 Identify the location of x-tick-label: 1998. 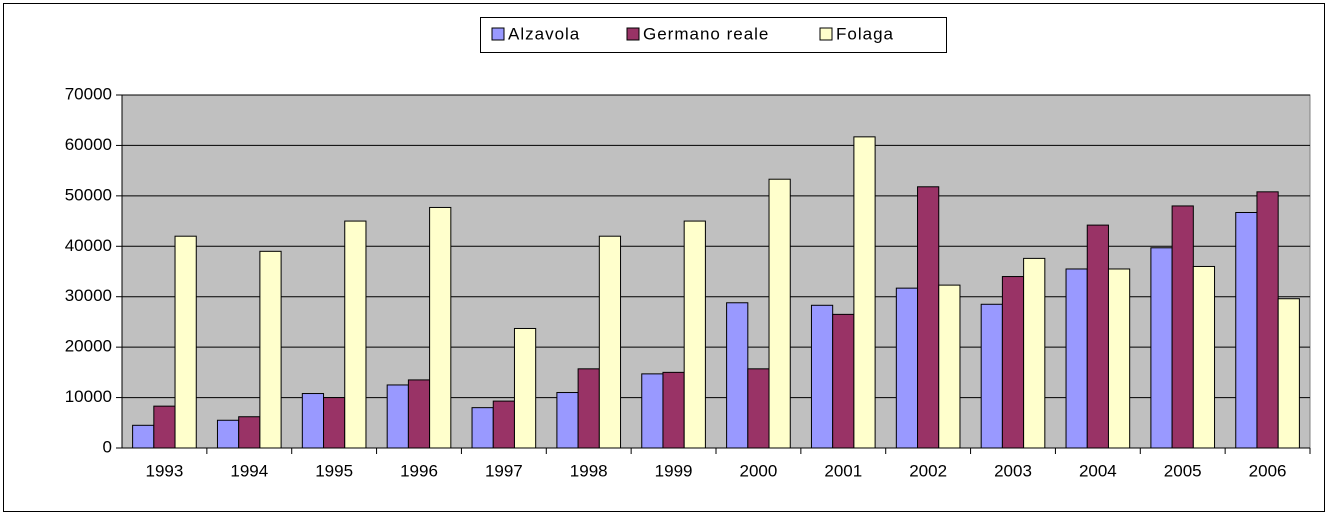
(589, 470).